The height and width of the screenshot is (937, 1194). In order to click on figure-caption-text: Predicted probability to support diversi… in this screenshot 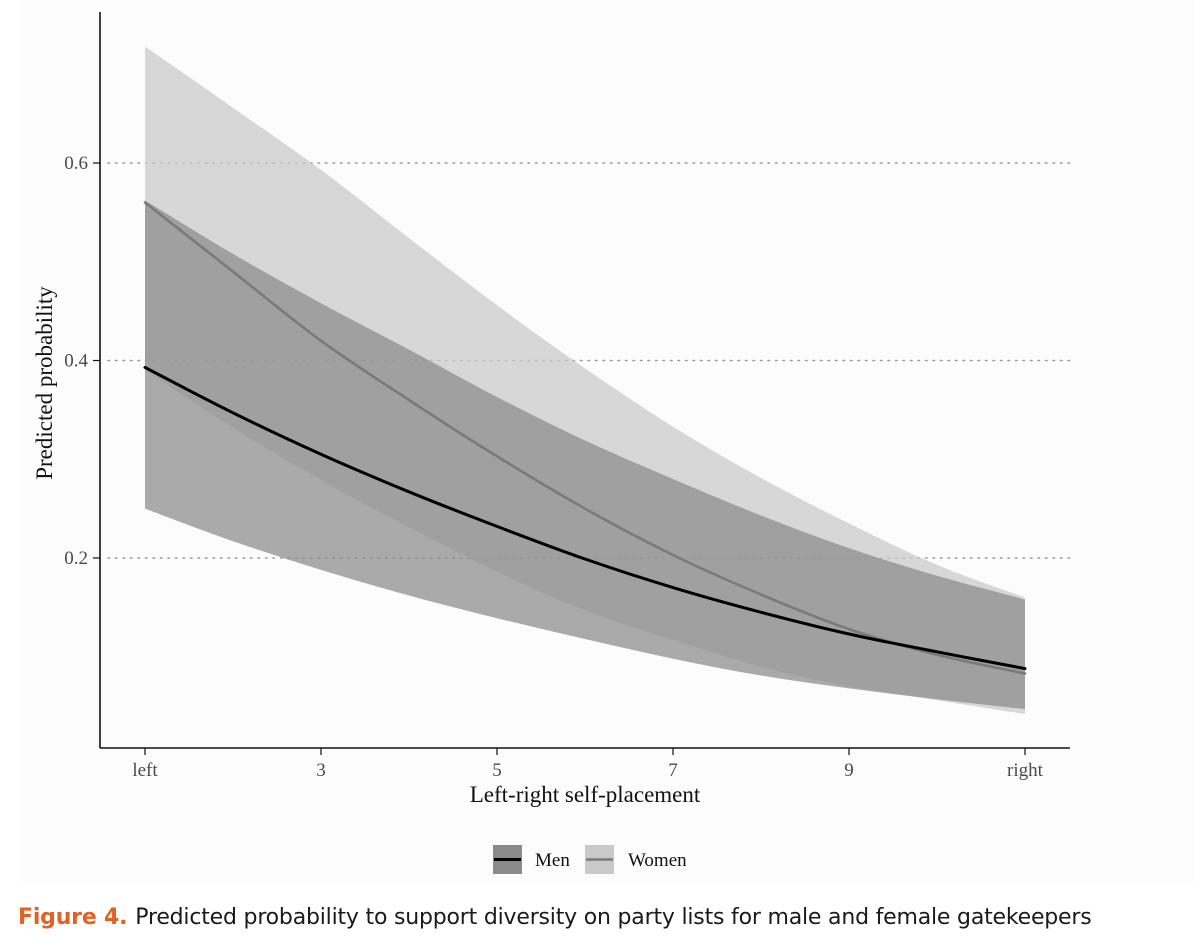, I will do `click(613, 917)`.